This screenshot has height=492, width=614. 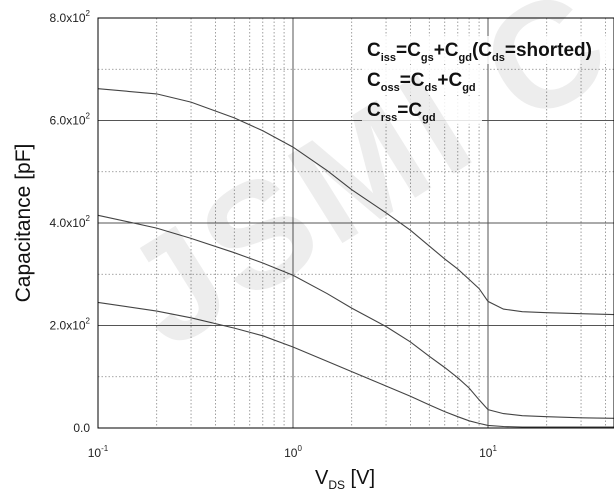 I want to click on y-tick-label: 0.0, so click(x=81, y=428).